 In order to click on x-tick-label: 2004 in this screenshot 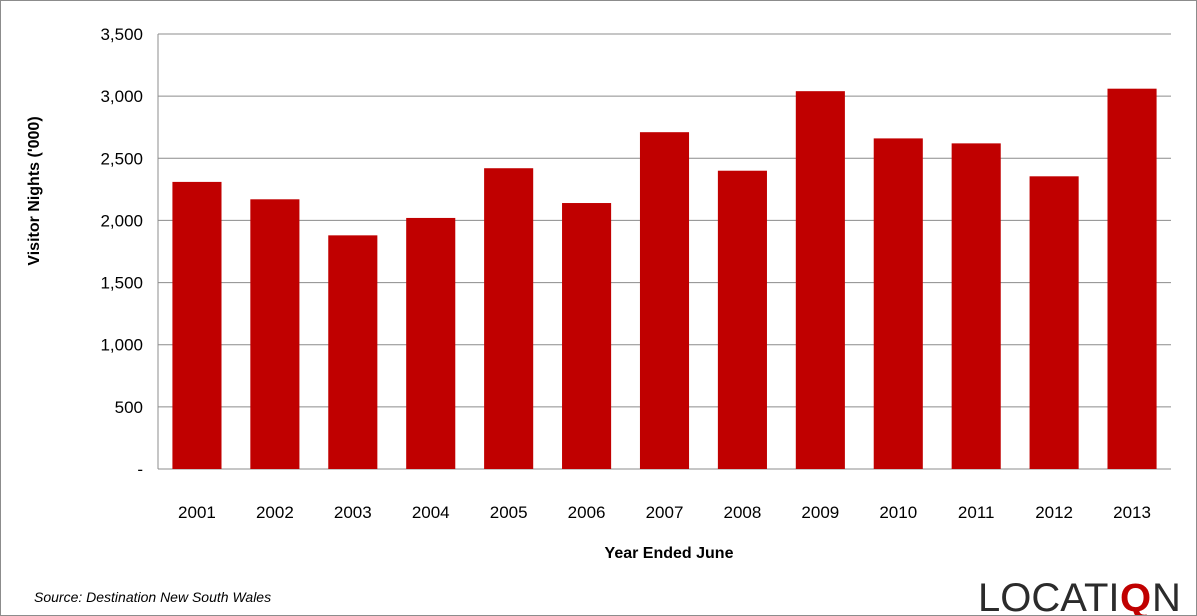, I will do `click(431, 512)`.